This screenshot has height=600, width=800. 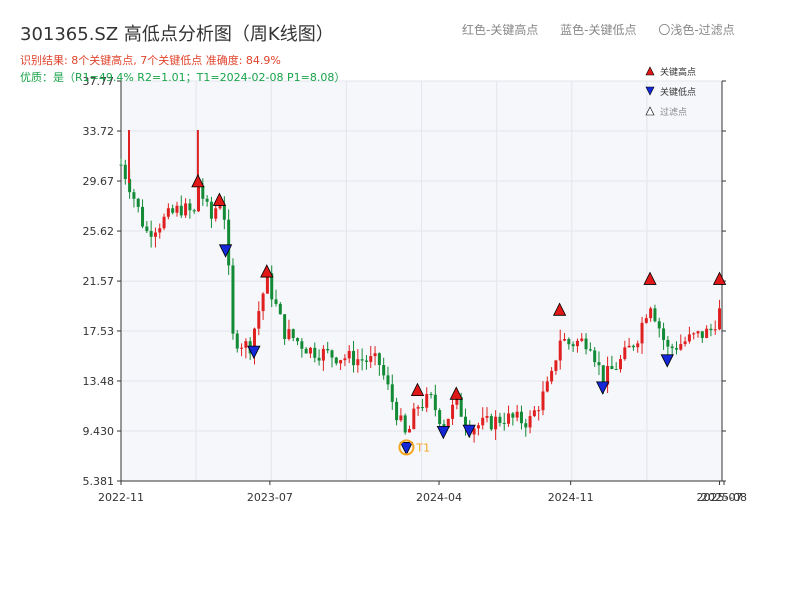 What do you see at coordinates (650, 111) in the screenshot?
I see `legend-filtered-marker` at bounding box center [650, 111].